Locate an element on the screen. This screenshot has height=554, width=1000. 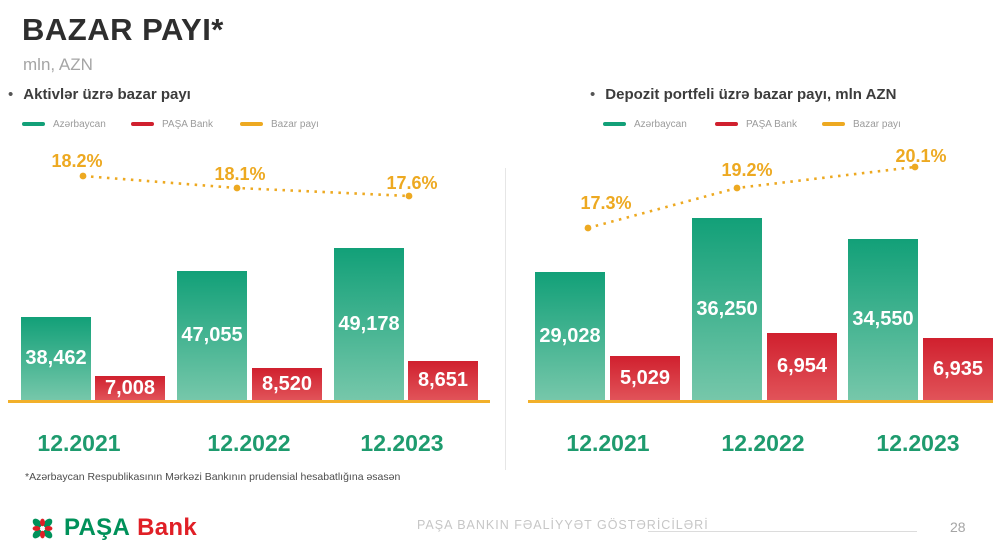
market-share-label: 19.2% is located at coordinates (747, 170).